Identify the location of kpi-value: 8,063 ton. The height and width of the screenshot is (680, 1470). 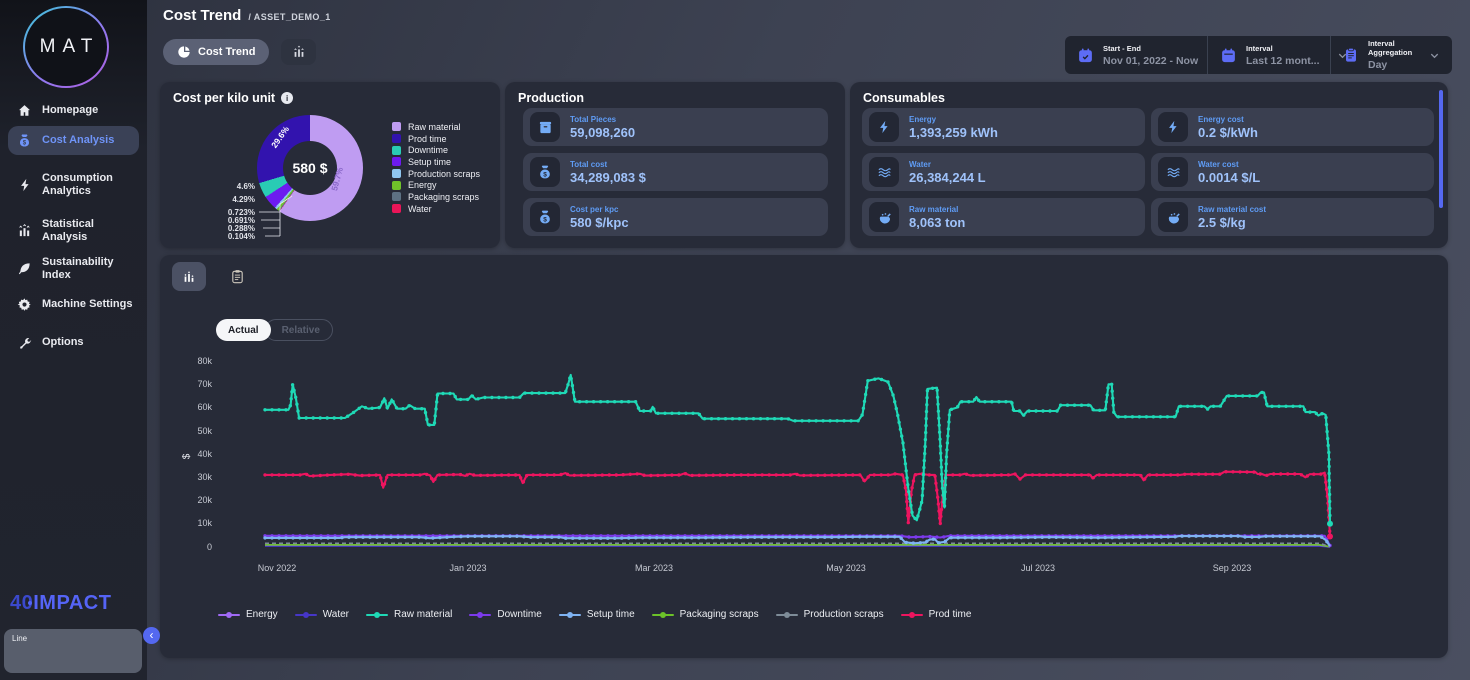
(937, 222).